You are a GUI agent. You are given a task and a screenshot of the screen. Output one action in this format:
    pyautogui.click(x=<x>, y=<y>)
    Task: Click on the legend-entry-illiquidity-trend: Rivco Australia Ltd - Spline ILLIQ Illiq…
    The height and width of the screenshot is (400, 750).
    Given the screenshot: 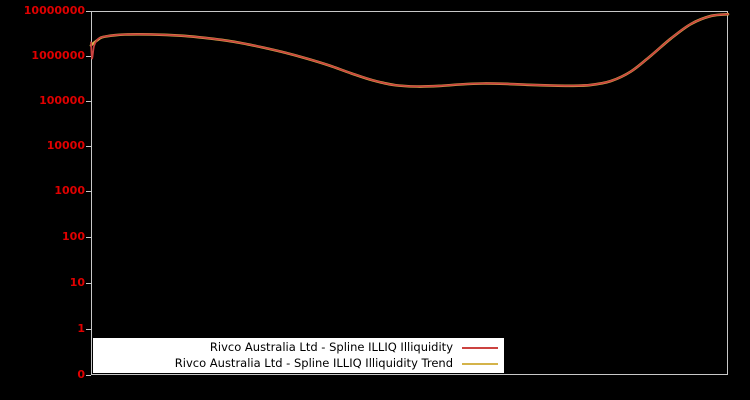 What is the action you would take?
    pyautogui.click(x=298, y=364)
    